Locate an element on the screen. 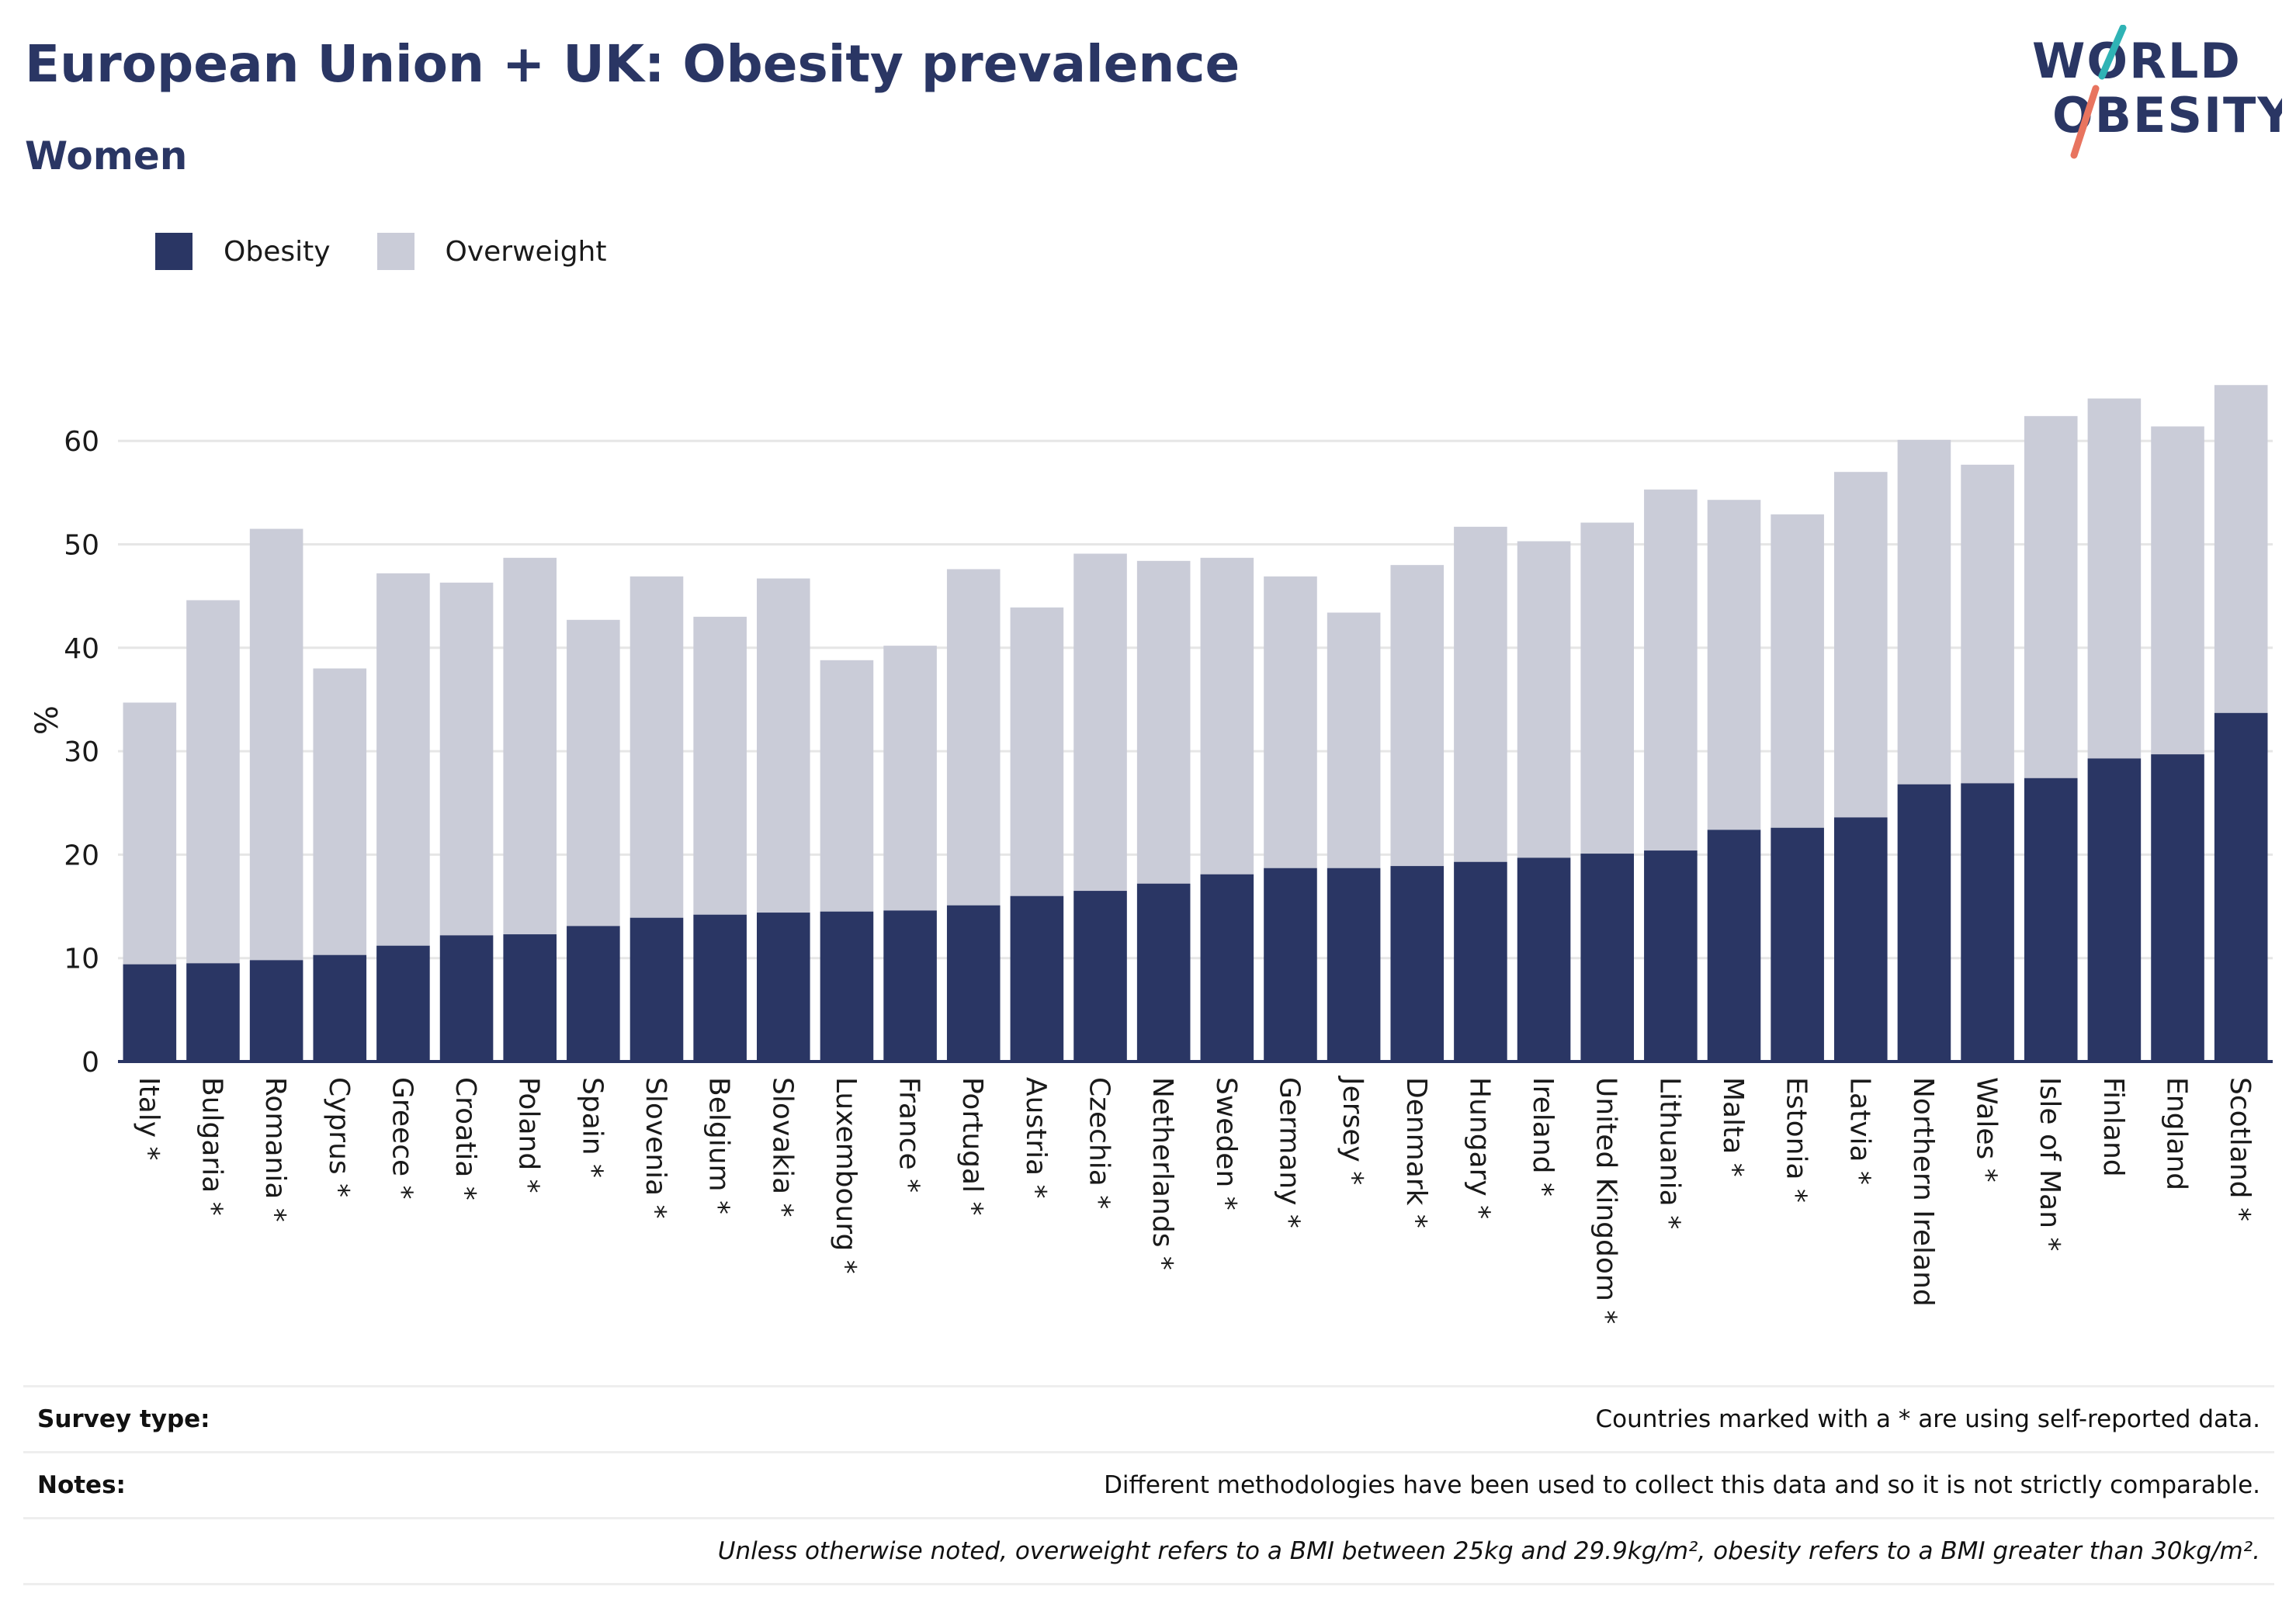 The width and height of the screenshot is (2296, 1621). x-tick-label: Estonia * is located at coordinates (1796, 1140).